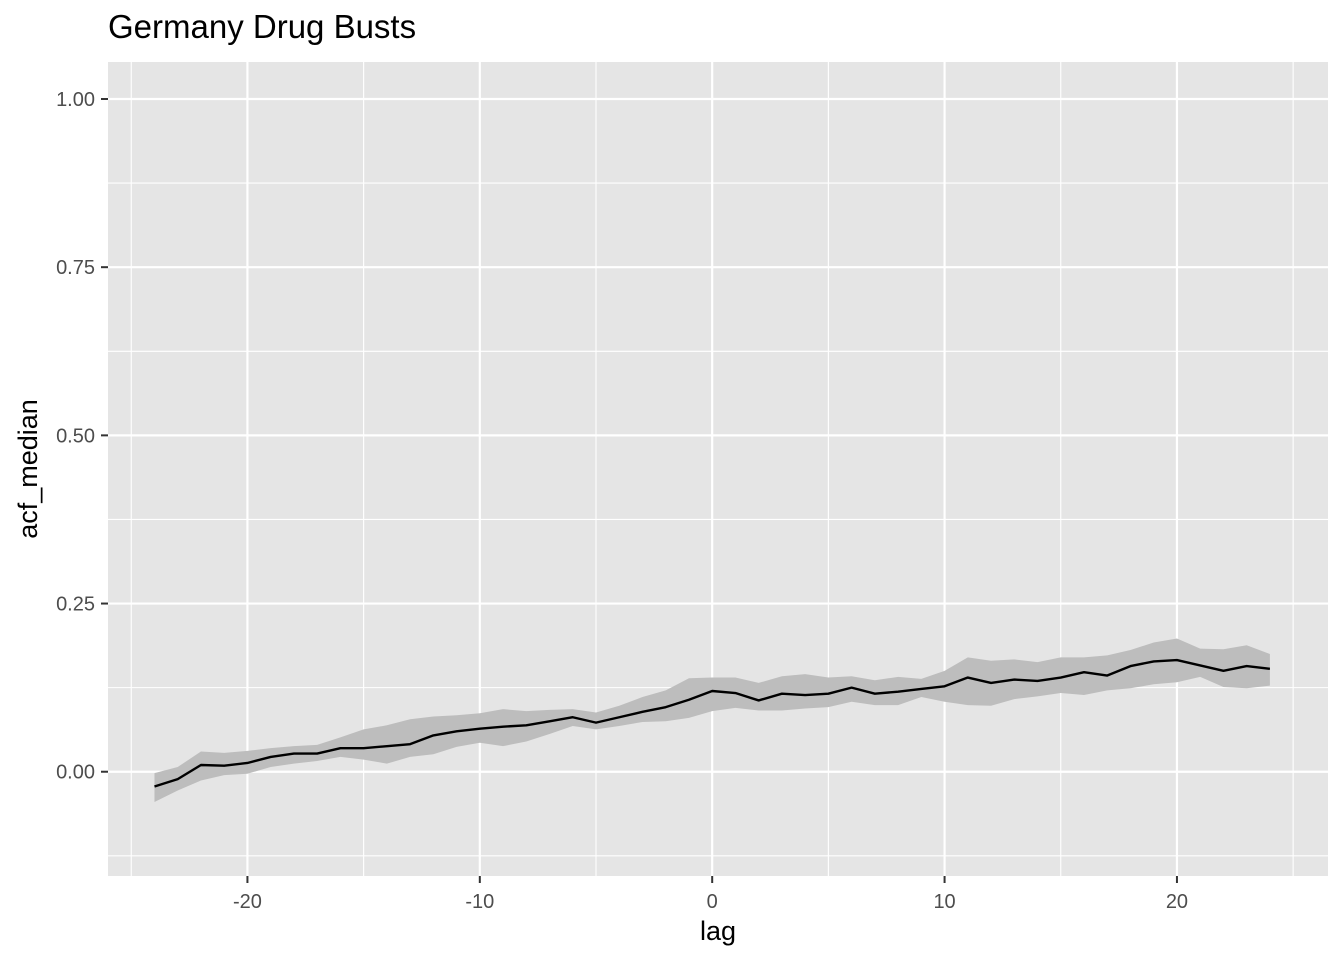  What do you see at coordinates (75, 773) in the screenshot?
I see `y-tick-label: 0.00` at bounding box center [75, 773].